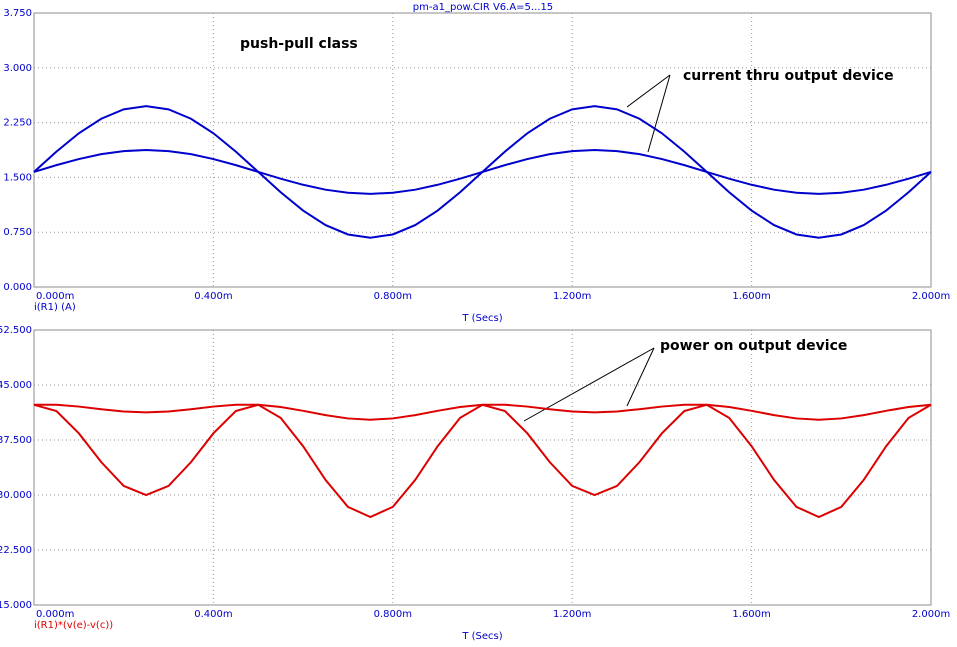 This screenshot has height=647, width=957. Describe the element at coordinates (16, 330) in the screenshot. I see `y-tick-label: 52.500` at that location.